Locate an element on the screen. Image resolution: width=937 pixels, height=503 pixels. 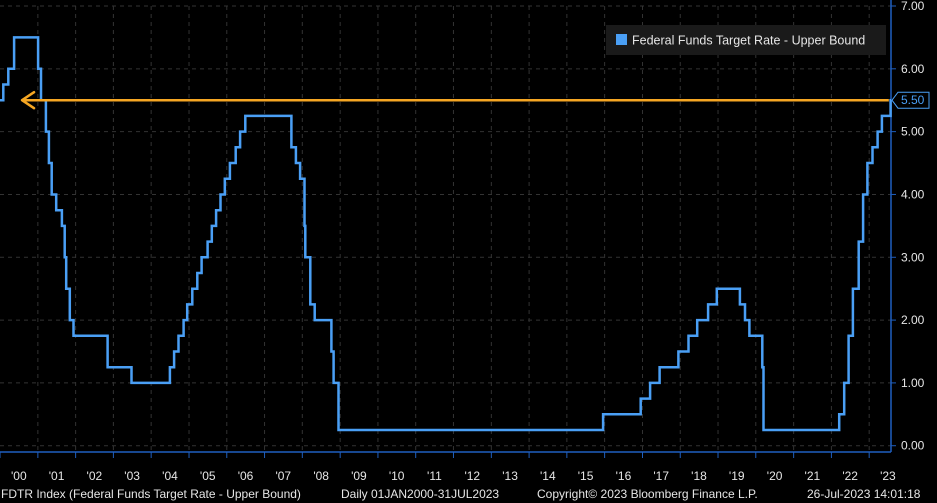
legend-swatch is located at coordinates (621, 39).